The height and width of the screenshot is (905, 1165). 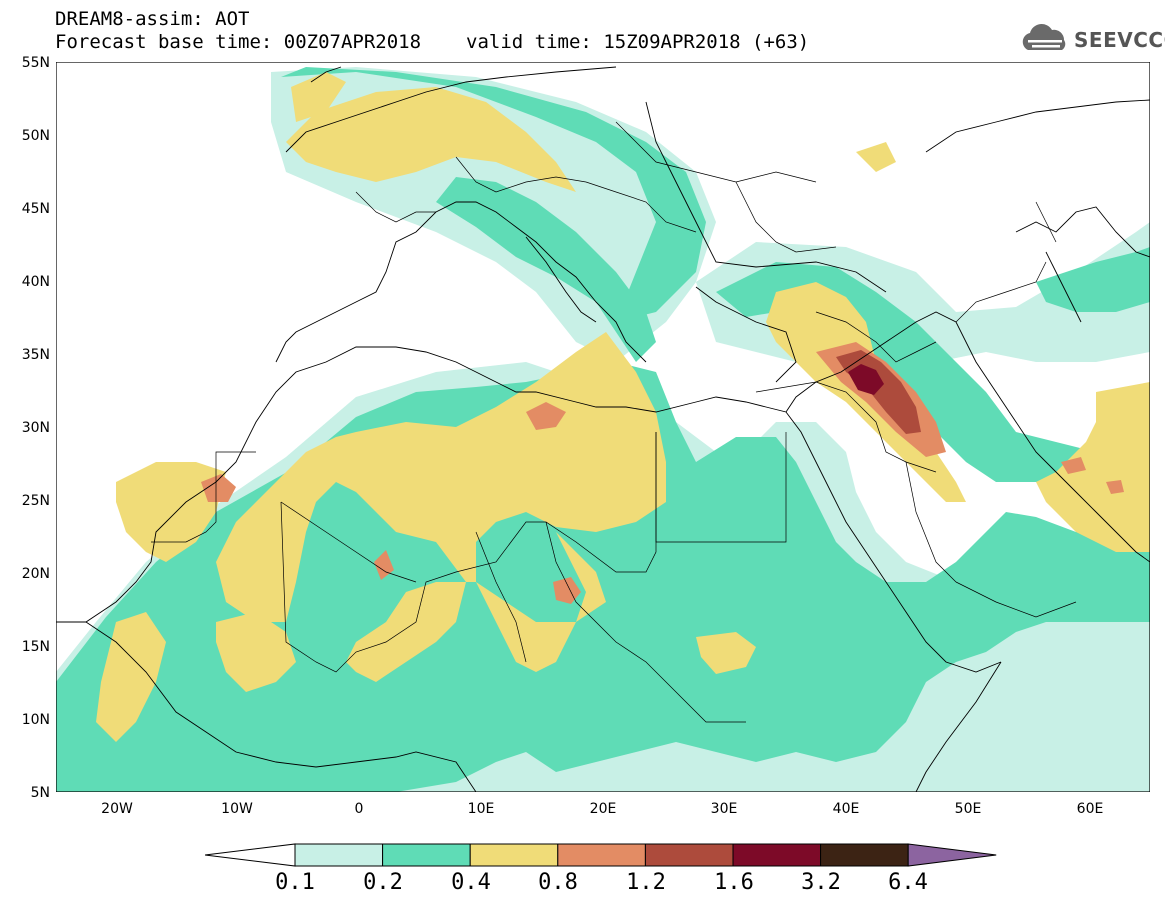 What do you see at coordinates (35, 574) in the screenshot?
I see `lat-label: 20N` at bounding box center [35, 574].